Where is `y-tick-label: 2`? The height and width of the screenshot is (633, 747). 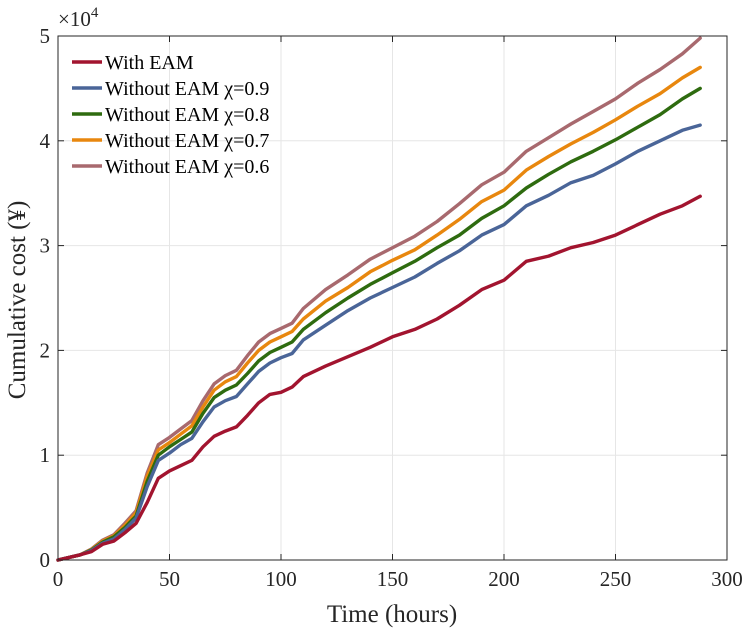
y-tick-label: 2 is located at coordinates (45, 350).